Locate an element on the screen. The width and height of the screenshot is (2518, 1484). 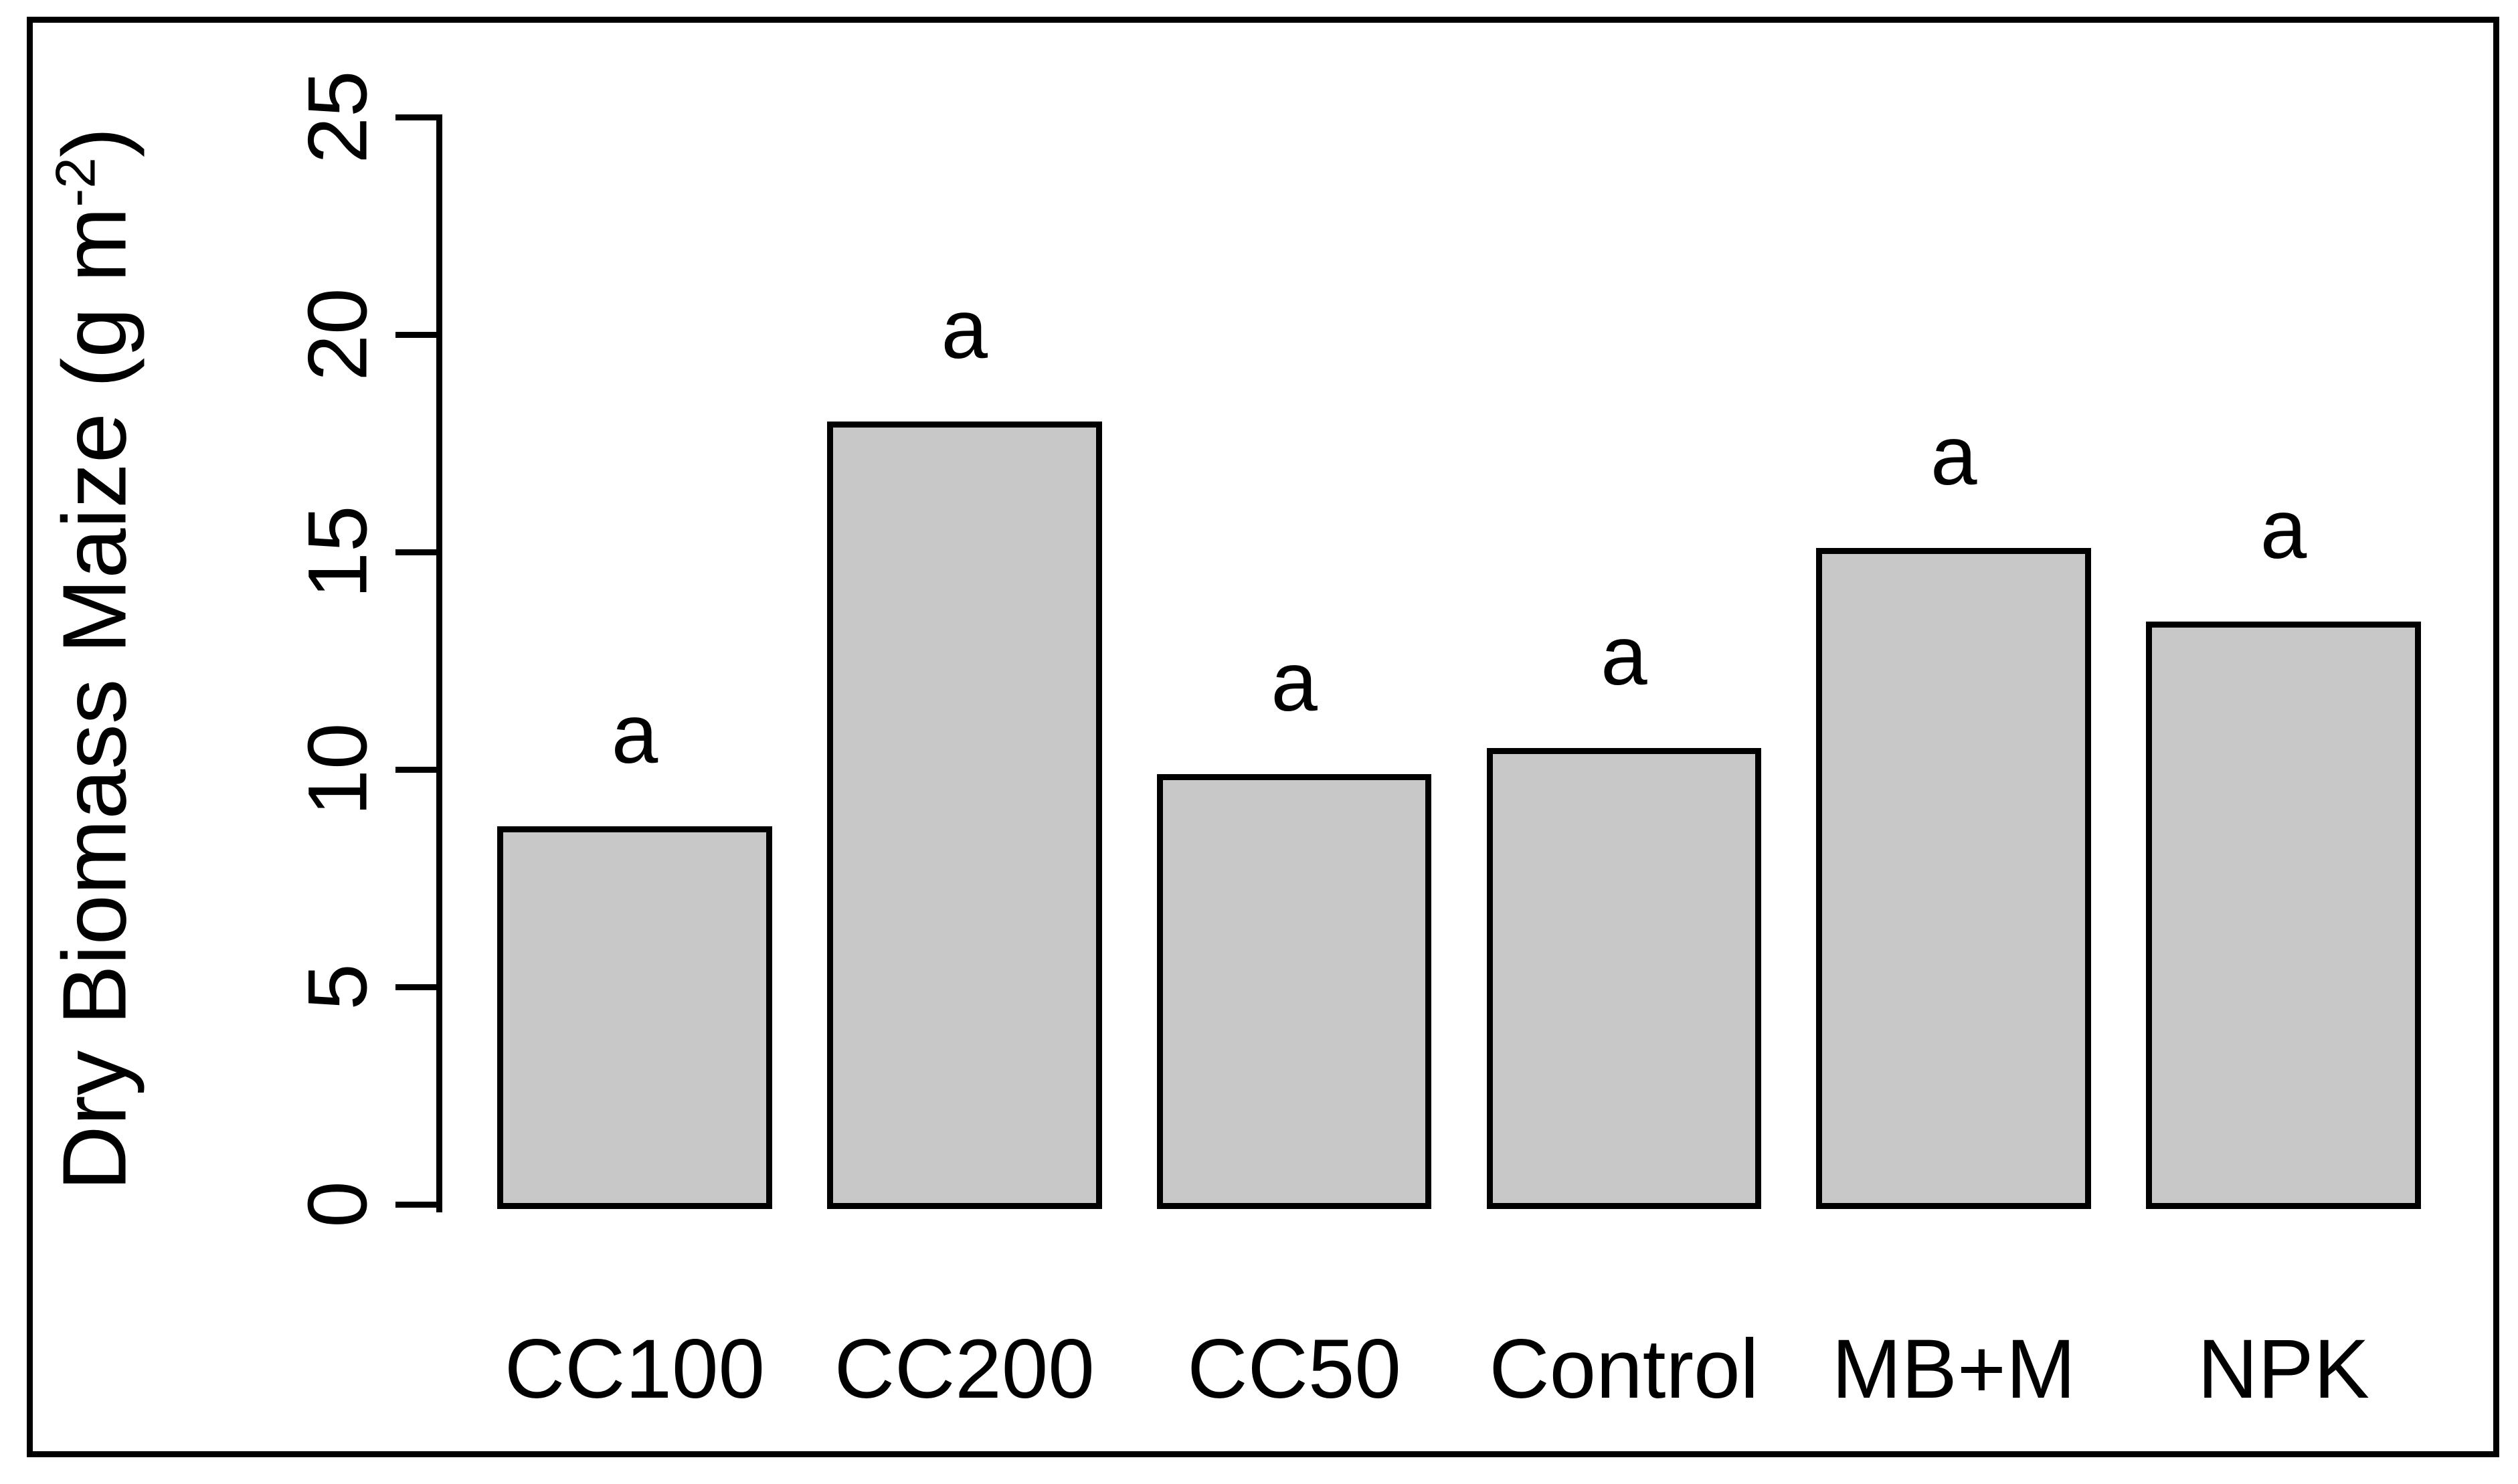
y-axis-title-superscript: -2 is located at coordinates (75, 182).